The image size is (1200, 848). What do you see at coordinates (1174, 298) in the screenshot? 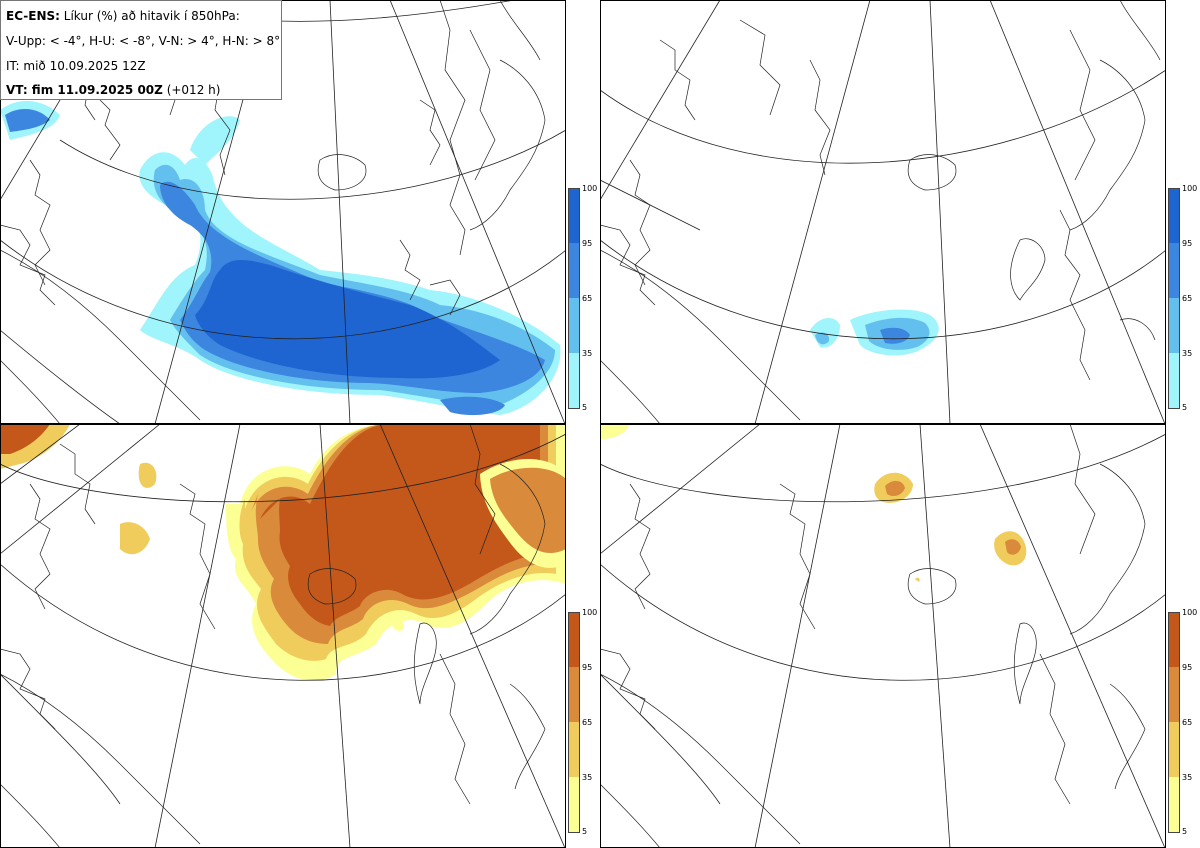
I see `colorbar-cold-top-right` at bounding box center [1174, 298].